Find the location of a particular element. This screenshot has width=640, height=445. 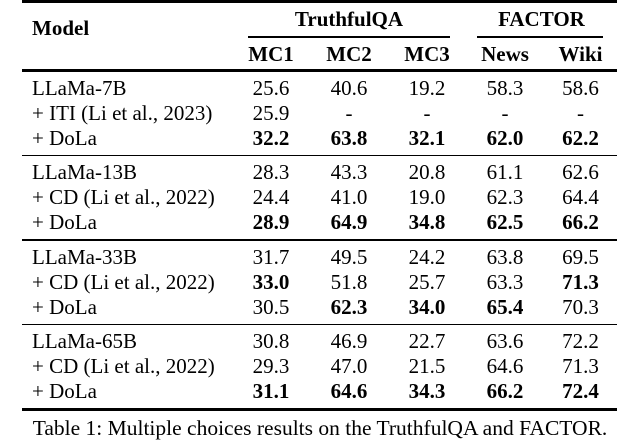

header-bottom-rule is located at coordinates (319, 70).